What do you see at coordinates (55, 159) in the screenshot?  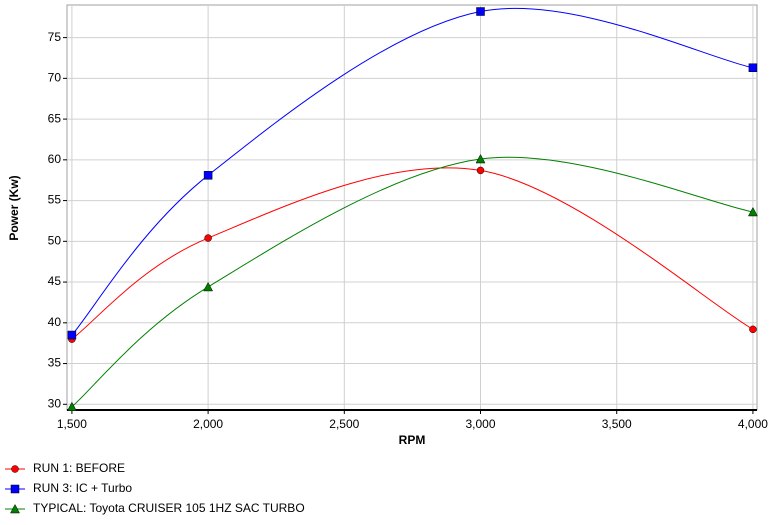 I see `y-tick-label: 60` at bounding box center [55, 159].